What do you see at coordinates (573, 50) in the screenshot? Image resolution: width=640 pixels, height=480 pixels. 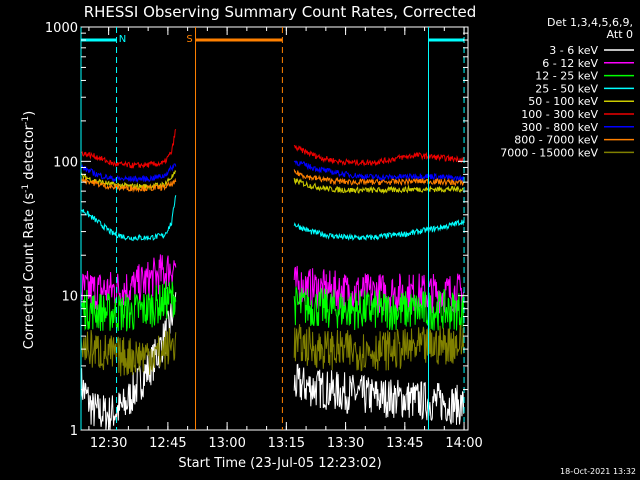 I see `legend-entry-label: 3 - 6 keV` at bounding box center [573, 50].